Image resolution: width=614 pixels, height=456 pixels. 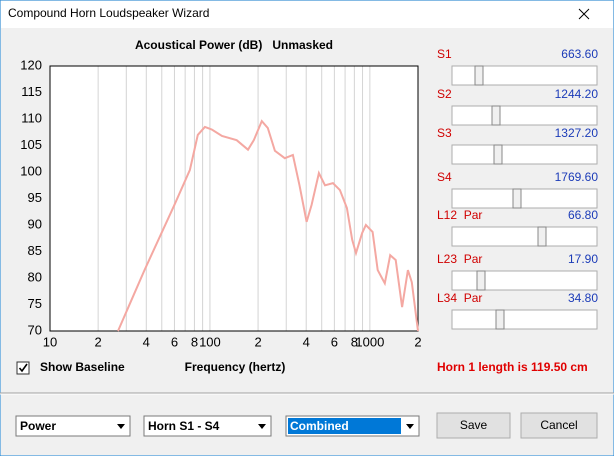 What do you see at coordinates (35, 303) in the screenshot?
I see `y-tick-label: 75` at bounding box center [35, 303].